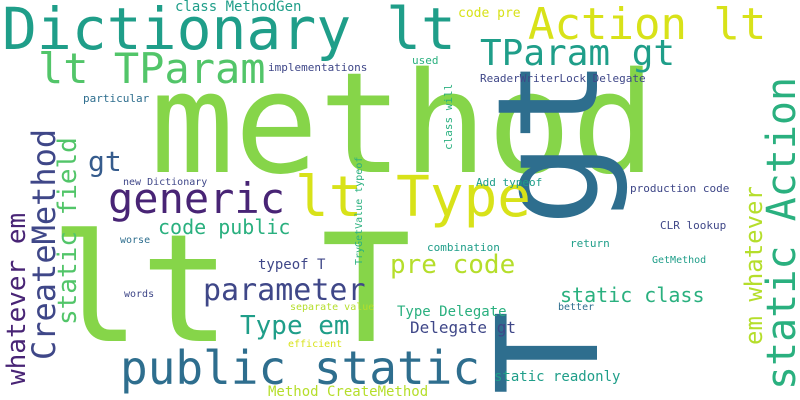 The height and width of the screenshot is (400, 800). I want to click on word-efficient: efficient, so click(315, 344).